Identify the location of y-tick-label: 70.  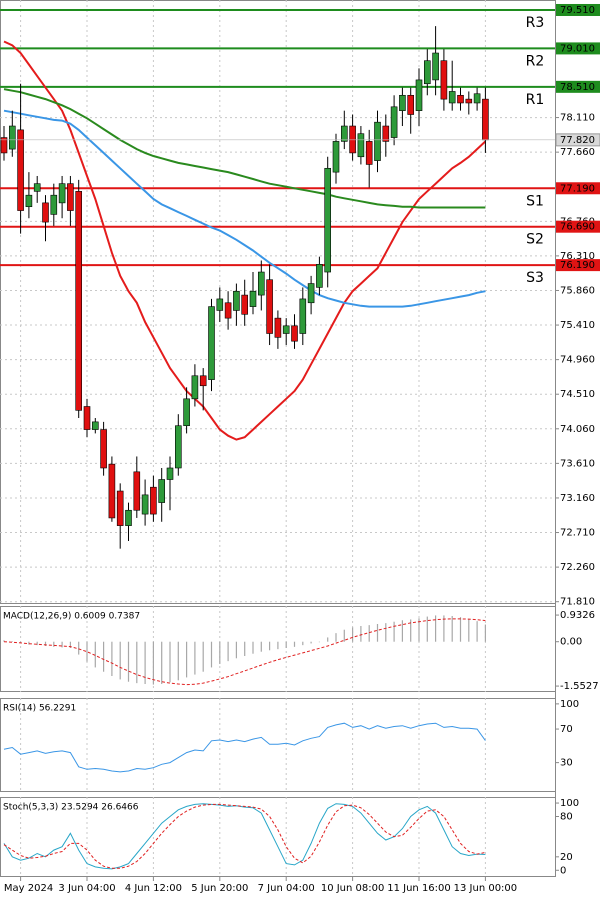
(566, 729).